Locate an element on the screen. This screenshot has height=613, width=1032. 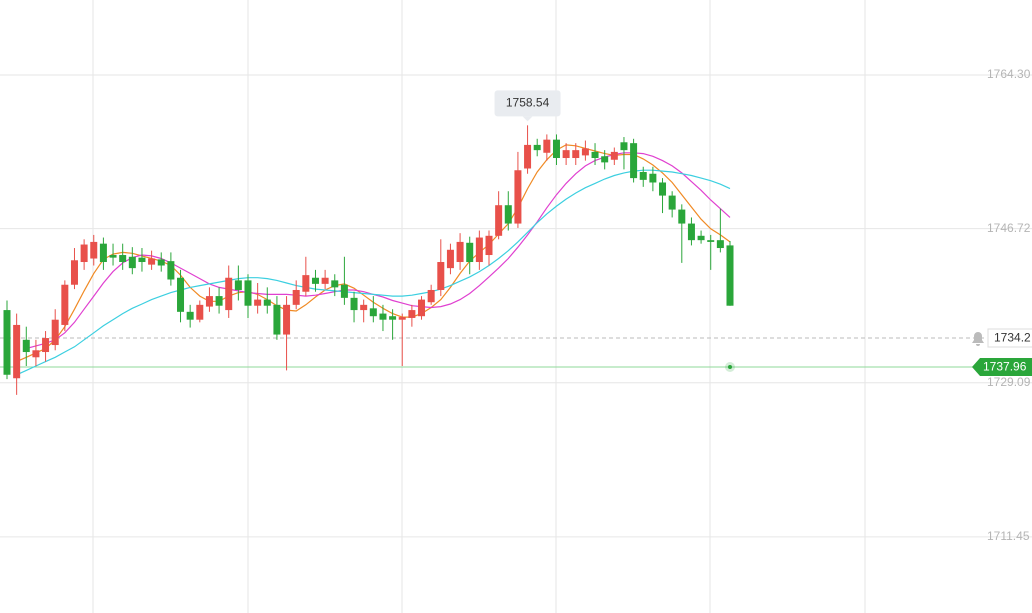
current-price-label: 1737.96 is located at coordinates (1005, 367).